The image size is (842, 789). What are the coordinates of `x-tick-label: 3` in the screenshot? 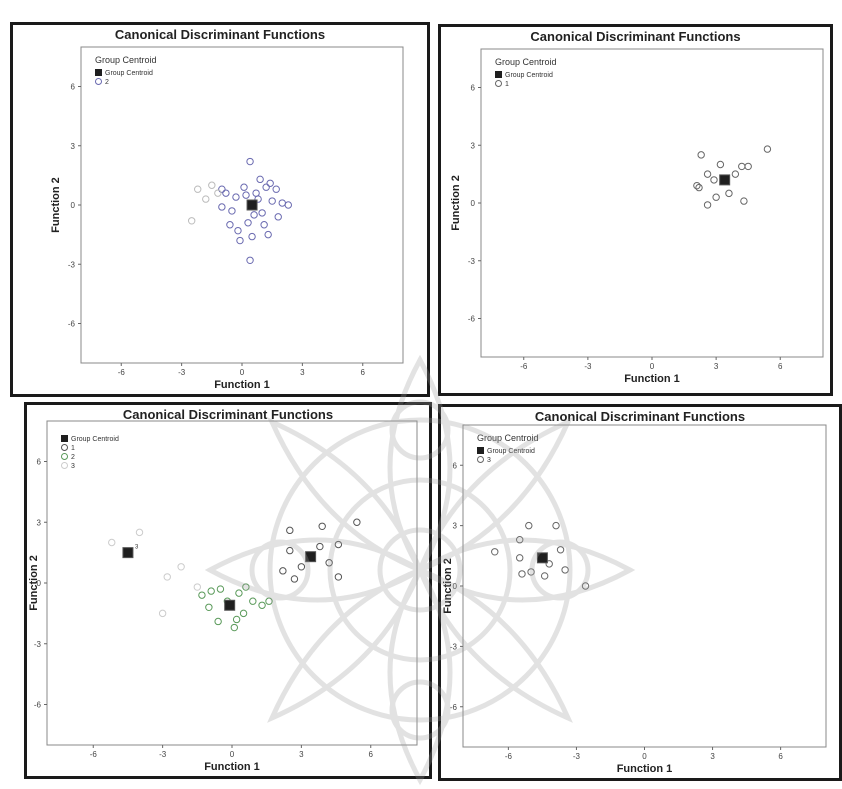 It's located at (301, 754).